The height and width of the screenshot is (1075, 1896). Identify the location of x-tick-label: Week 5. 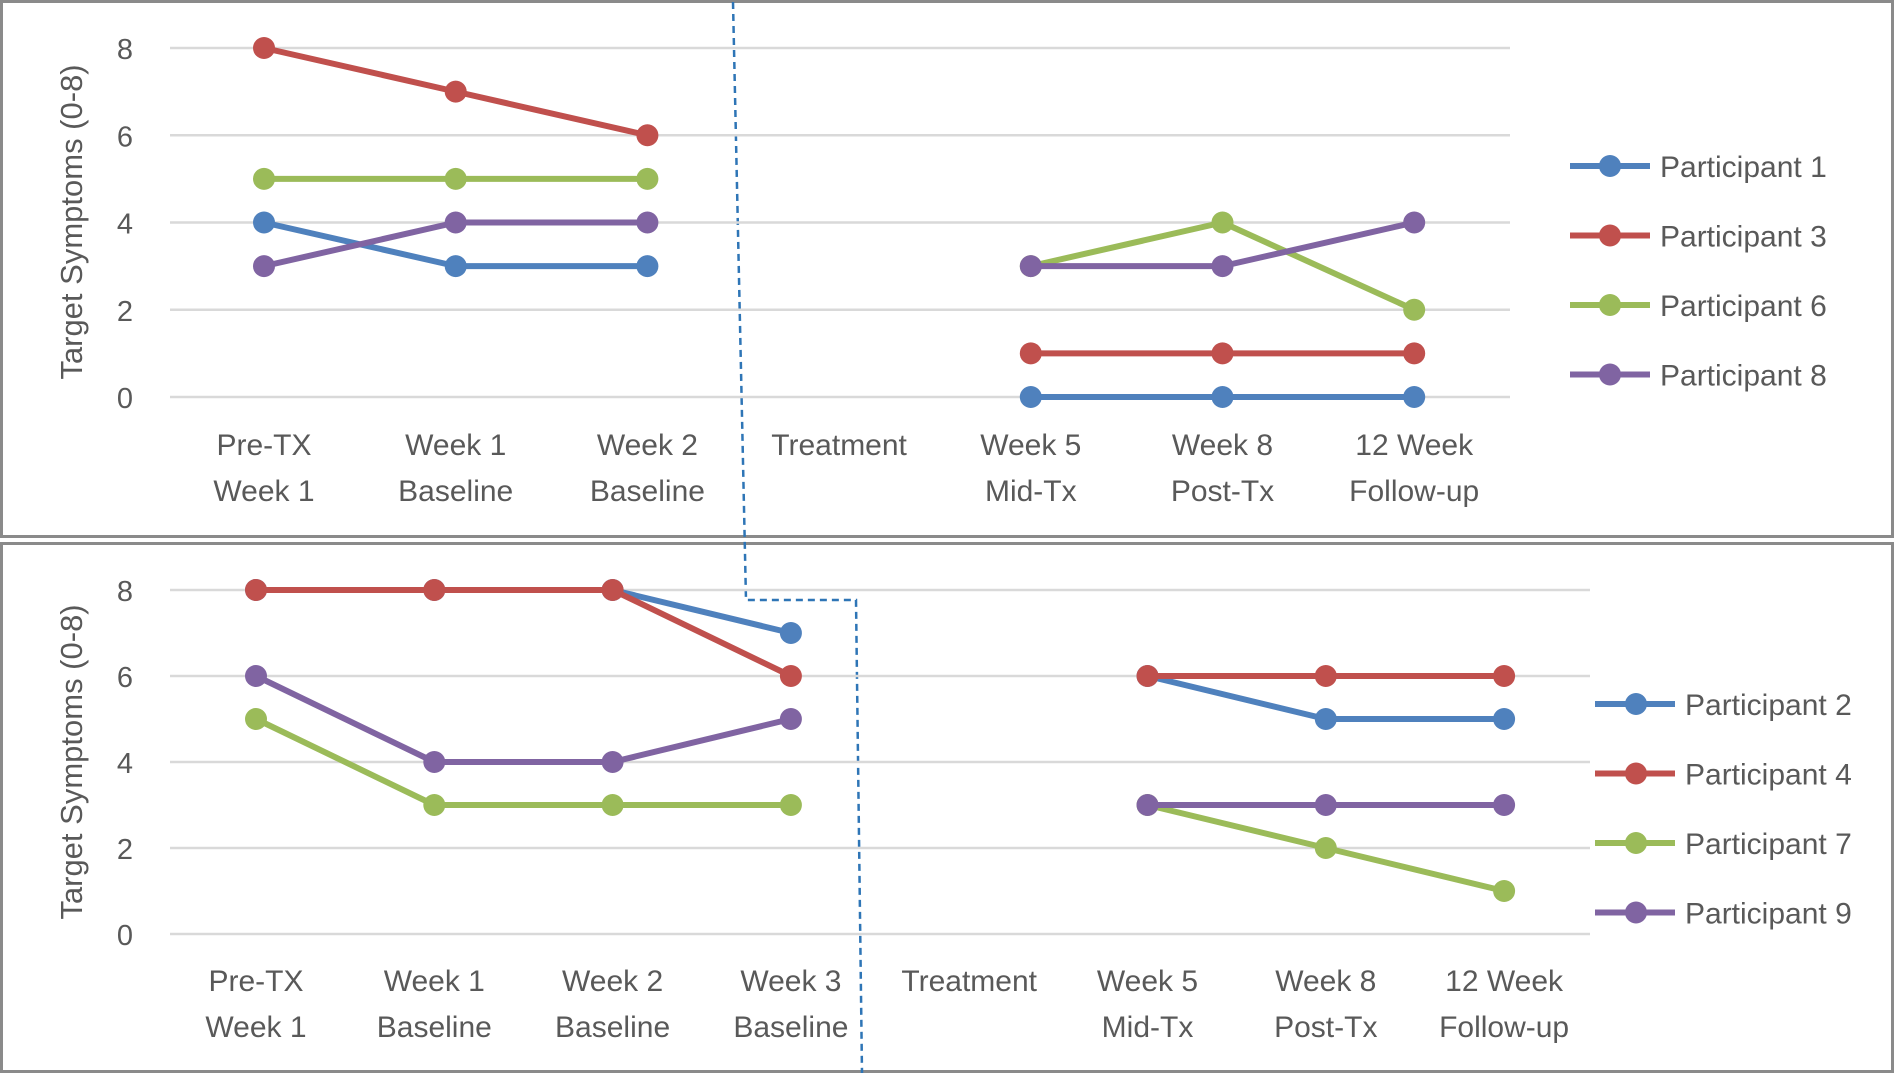
(1030, 445).